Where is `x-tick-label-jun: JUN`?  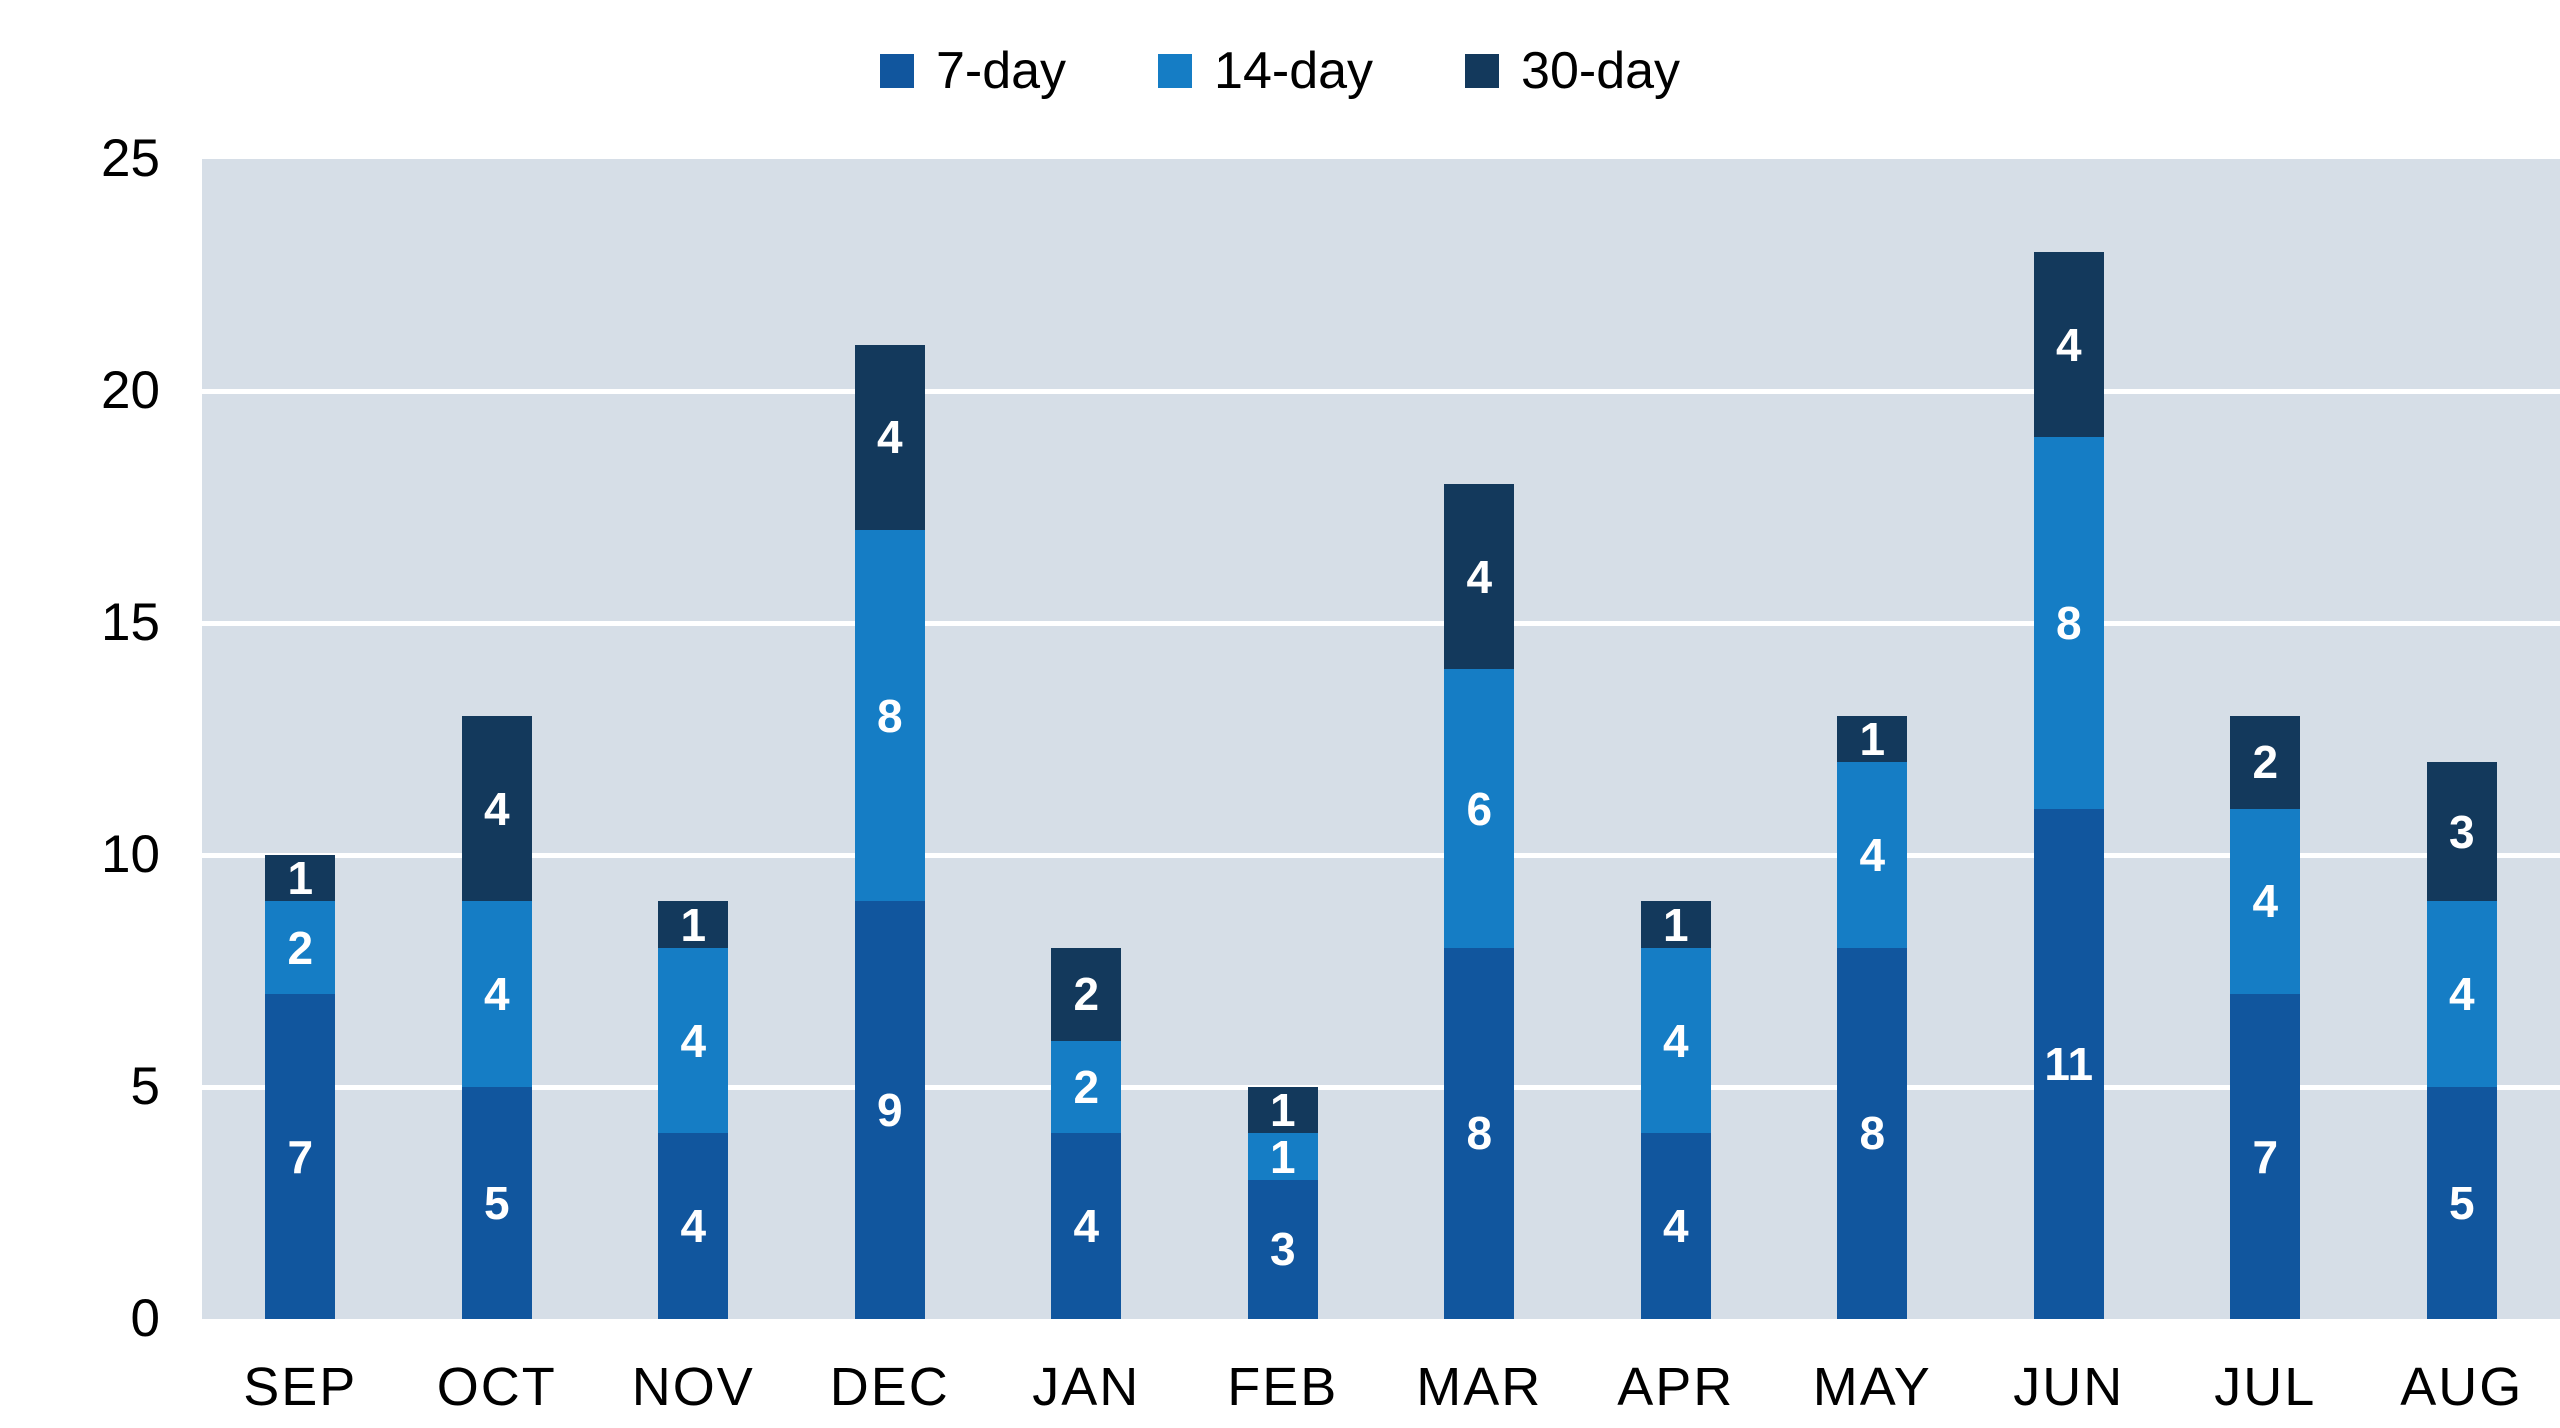 x-tick-label-jun: JUN is located at coordinates (2069, 1387).